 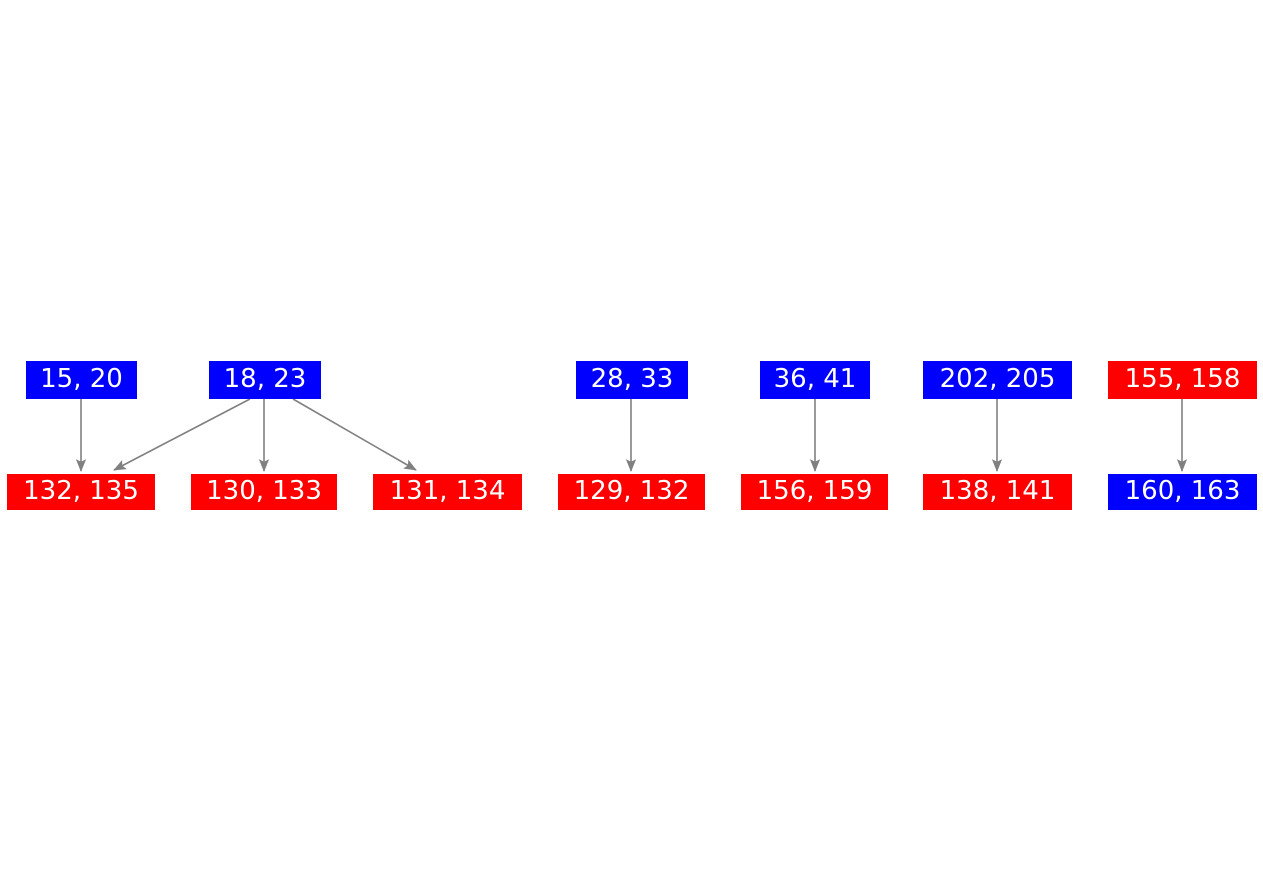 I want to click on node-label: 18, 23, so click(x=265, y=379).